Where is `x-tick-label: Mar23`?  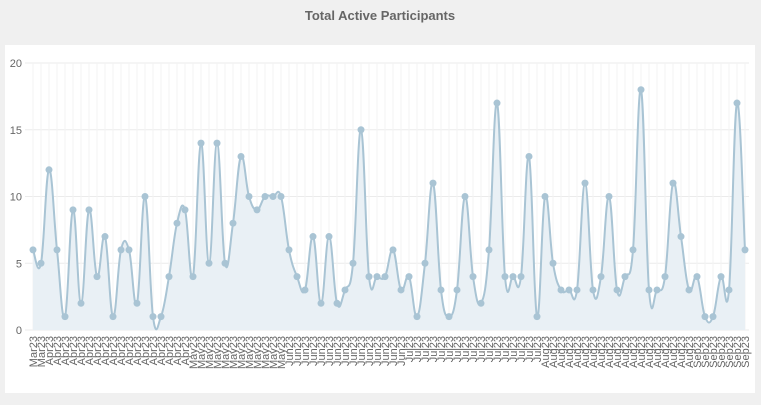 x-tick-label: Mar23 is located at coordinates (34, 351).